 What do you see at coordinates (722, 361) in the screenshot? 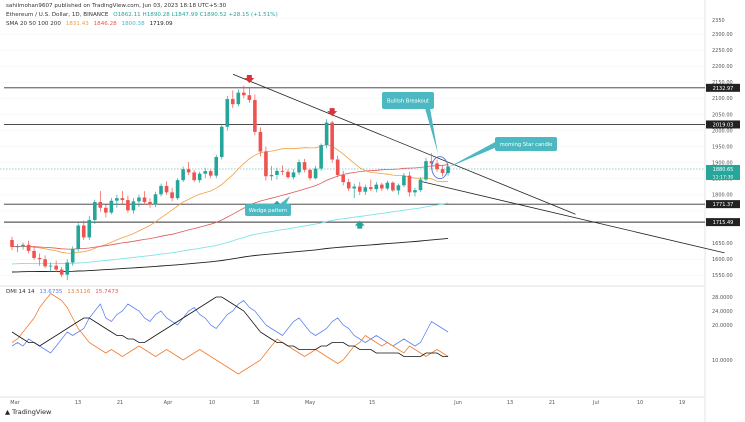
I see `dmi-y-tick-label: 10.0000` at bounding box center [722, 361].